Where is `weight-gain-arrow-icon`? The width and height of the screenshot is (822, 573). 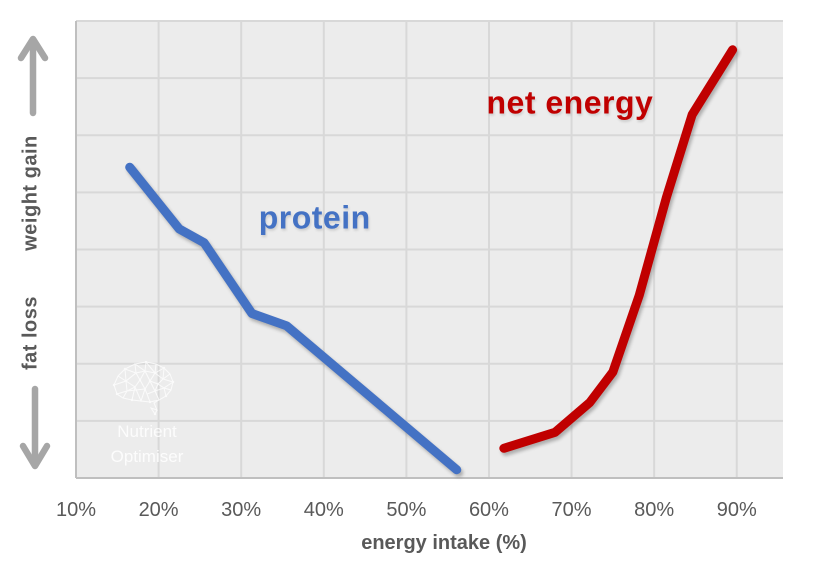 weight-gain-arrow-icon is located at coordinates (33, 76).